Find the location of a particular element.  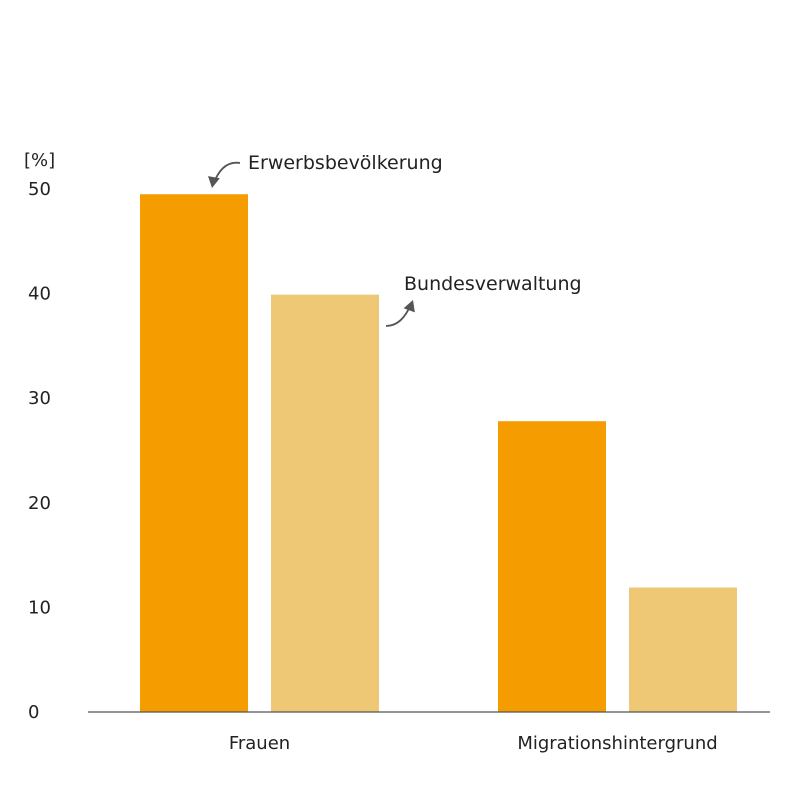

y-tick-label: 0 is located at coordinates (33, 712).